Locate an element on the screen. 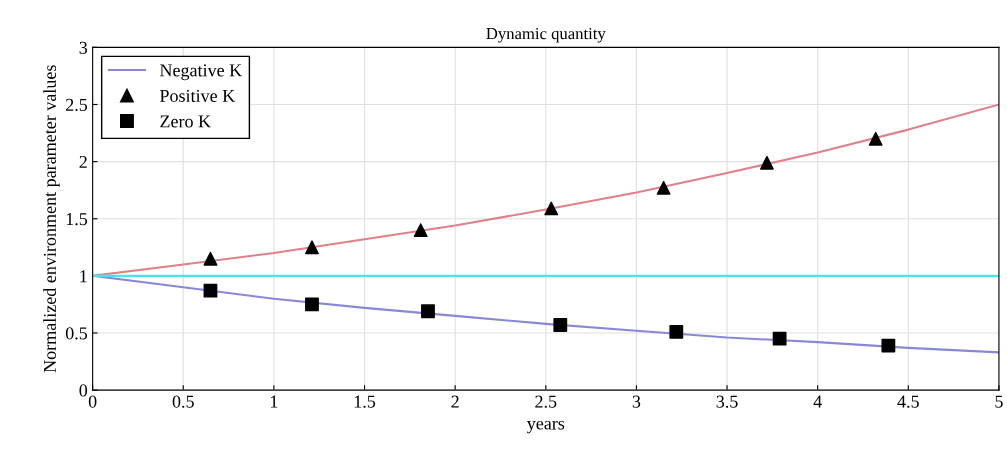 The image size is (1007, 451). legend-label: Negative K is located at coordinates (200, 72).